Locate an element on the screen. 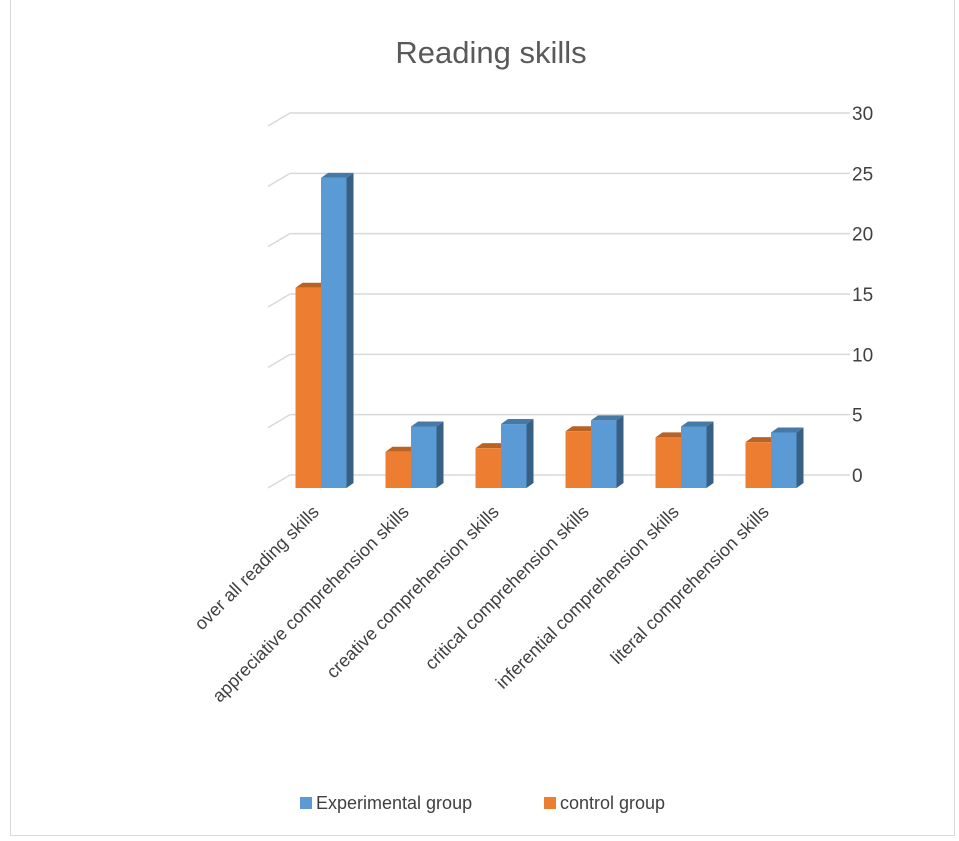 This screenshot has width=959, height=841. y-tick-label: 30 is located at coordinates (862, 114).